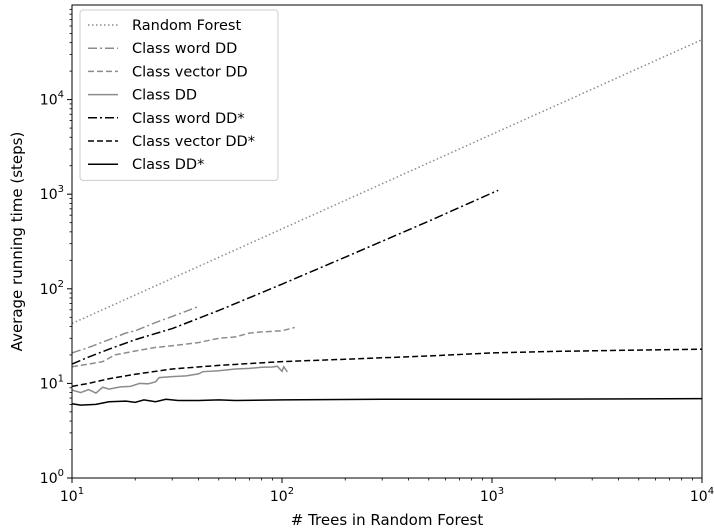 This screenshot has height=531, width=714. What do you see at coordinates (72, 495) in the screenshot?
I see `x-tick-label: 10¹` at bounding box center [72, 495].